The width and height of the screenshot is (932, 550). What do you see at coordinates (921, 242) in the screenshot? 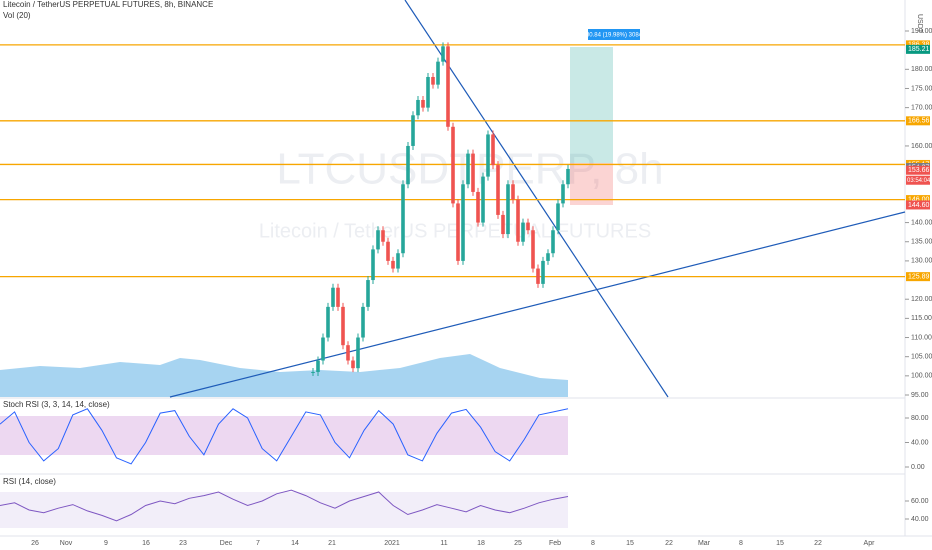
I see `y-tick-label: 135.00` at bounding box center [921, 242].